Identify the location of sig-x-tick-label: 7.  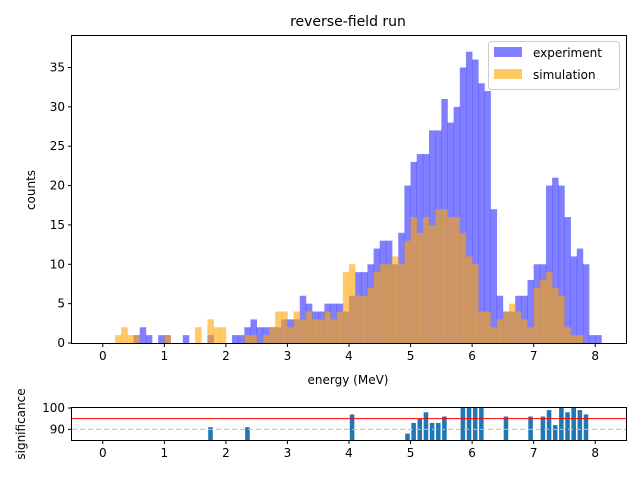
(534, 453).